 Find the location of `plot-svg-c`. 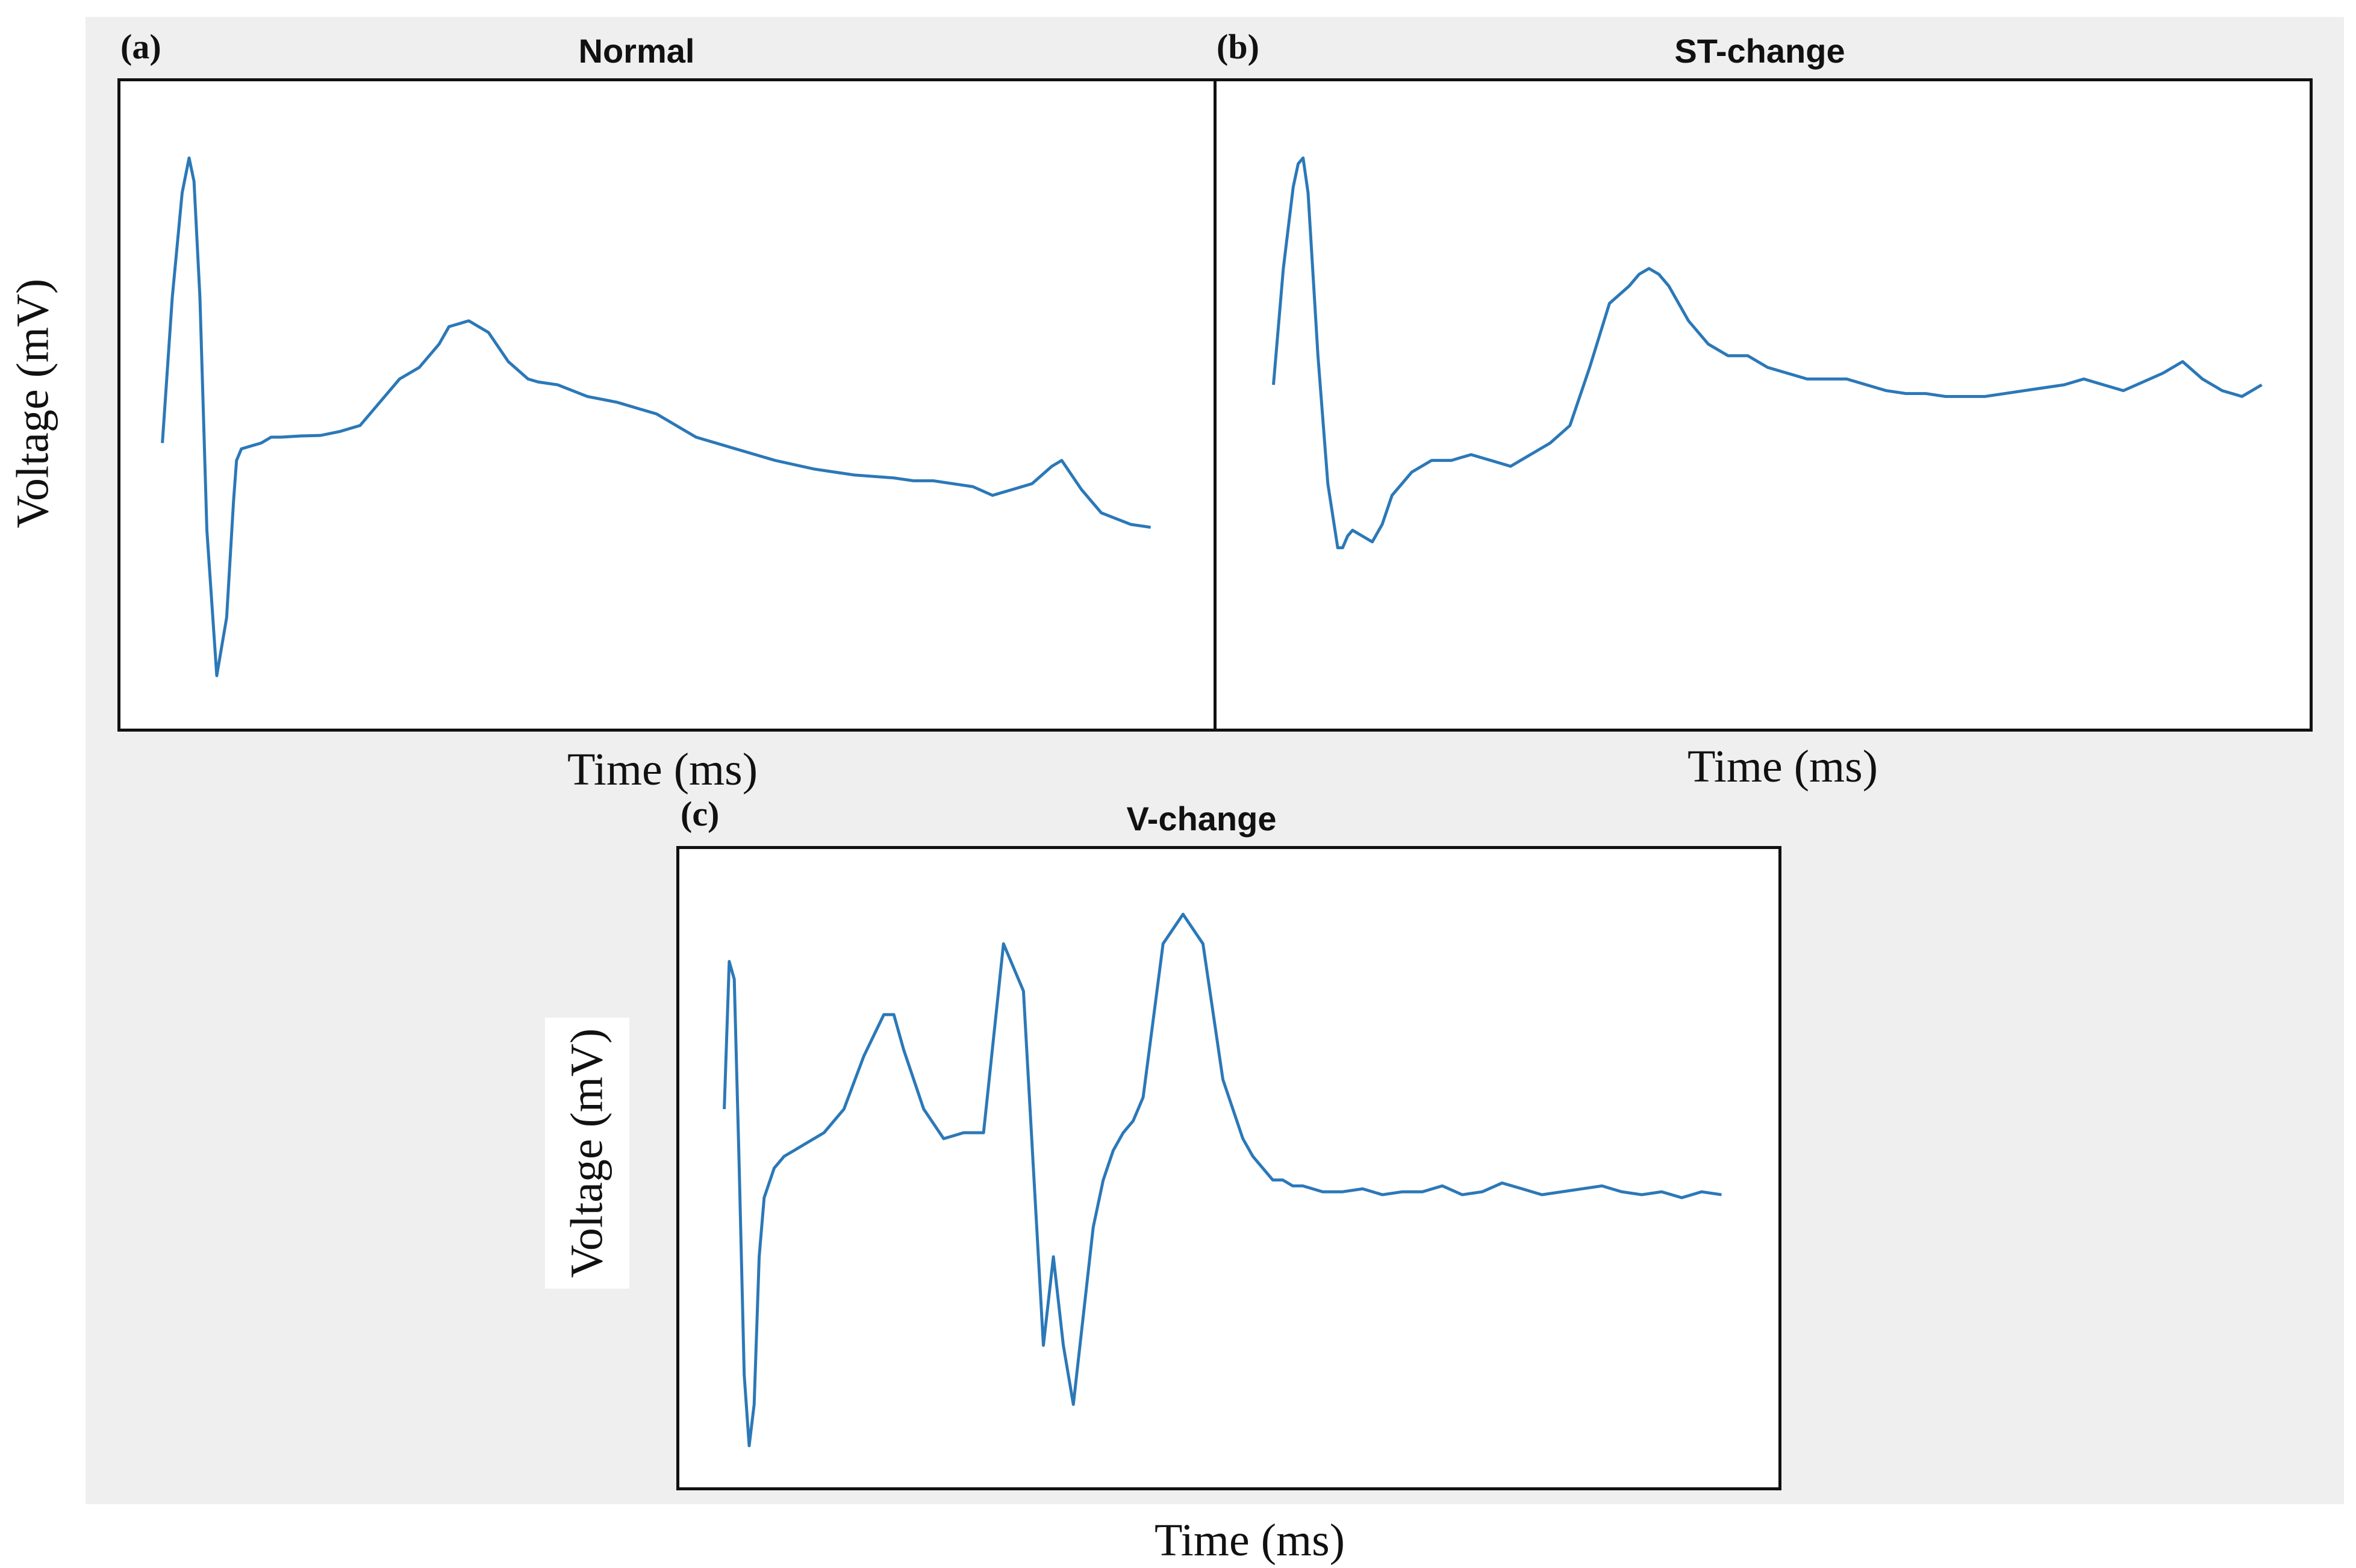

plot-svg-c is located at coordinates (1222, 1180).